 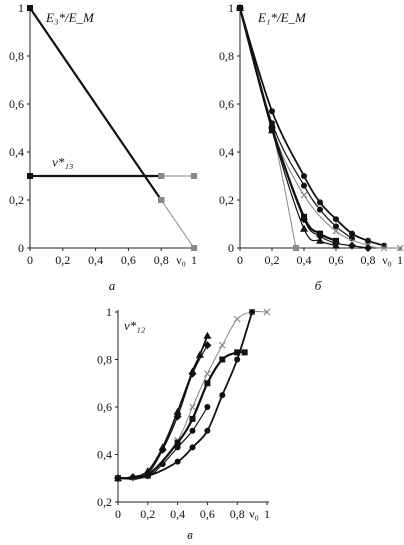 I want to click on y-tick-label: 1, so click(x=21, y=8).